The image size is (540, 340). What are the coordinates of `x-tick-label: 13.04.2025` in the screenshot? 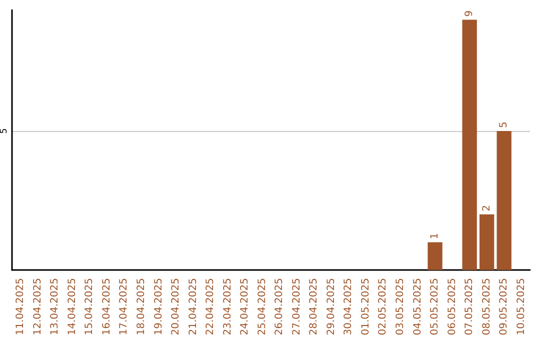 It's located at (55, 307).